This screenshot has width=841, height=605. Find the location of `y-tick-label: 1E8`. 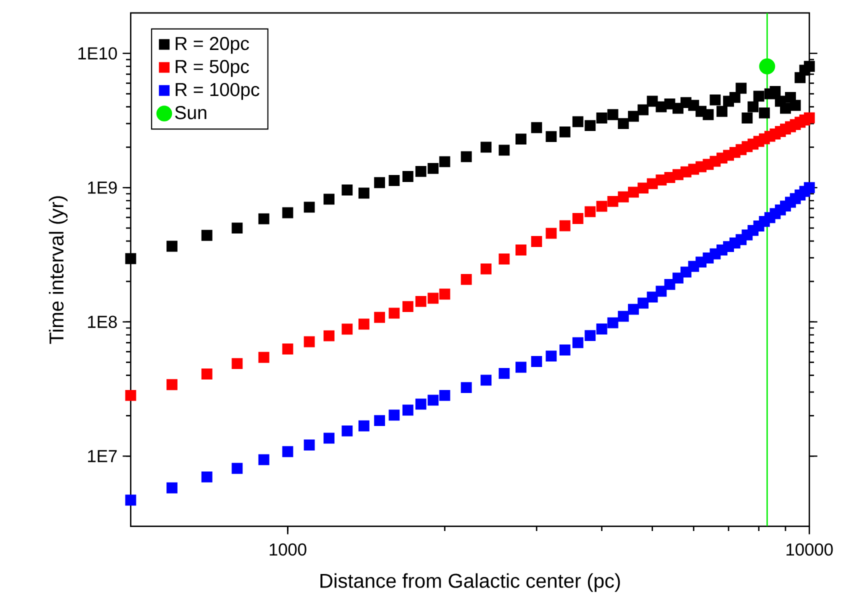

y-tick-label: 1E8 is located at coordinates (102, 322).